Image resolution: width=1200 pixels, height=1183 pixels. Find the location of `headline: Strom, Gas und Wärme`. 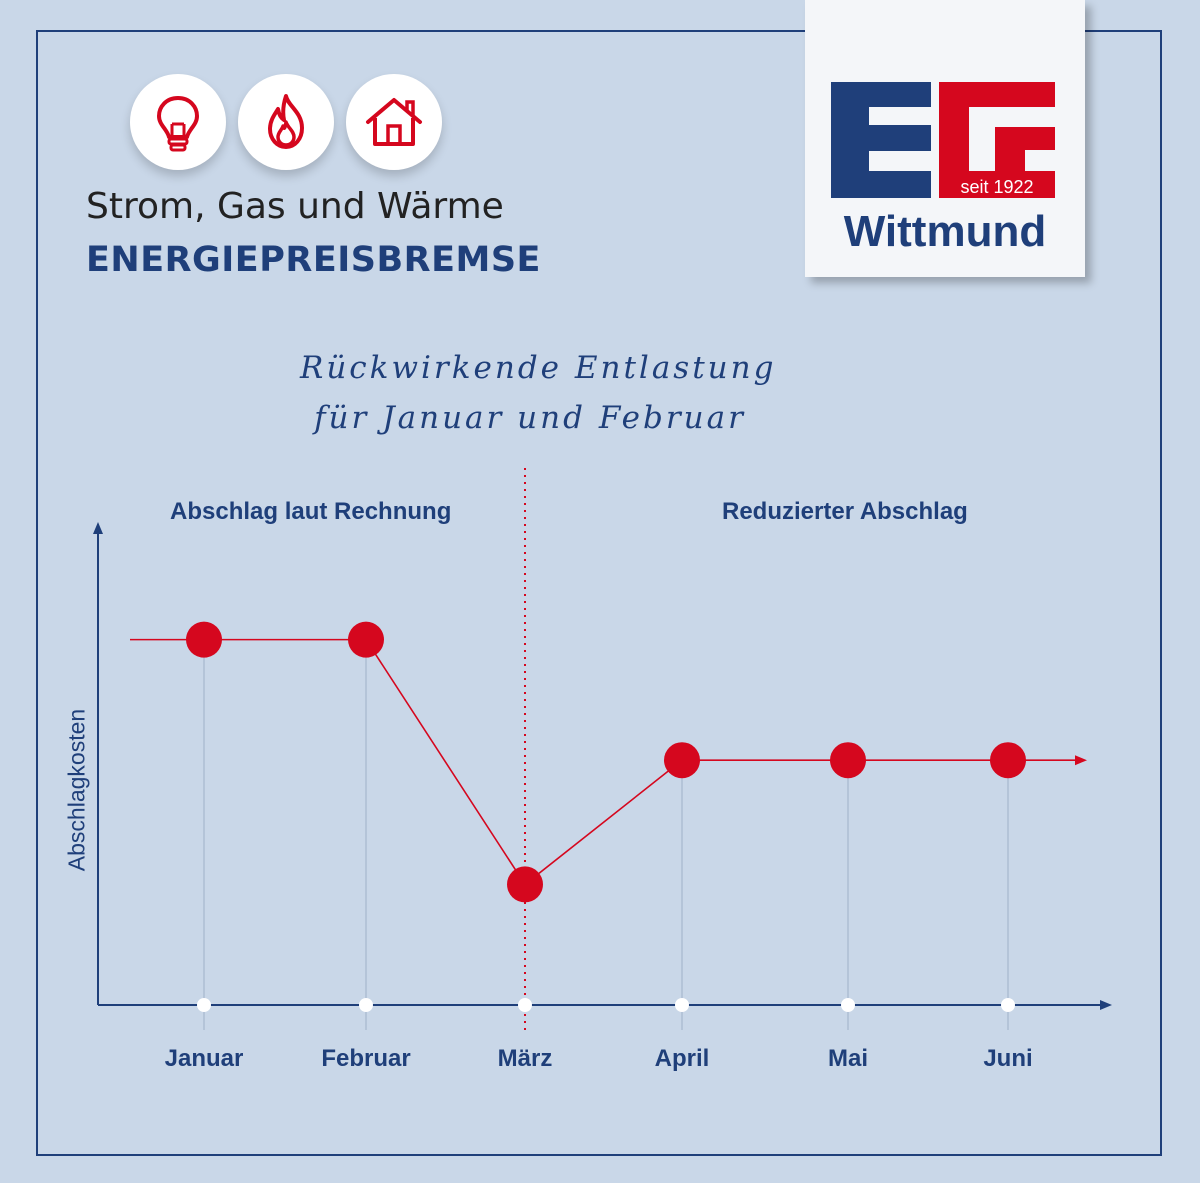

headline: Strom, Gas und Wärme is located at coordinates (295, 206).